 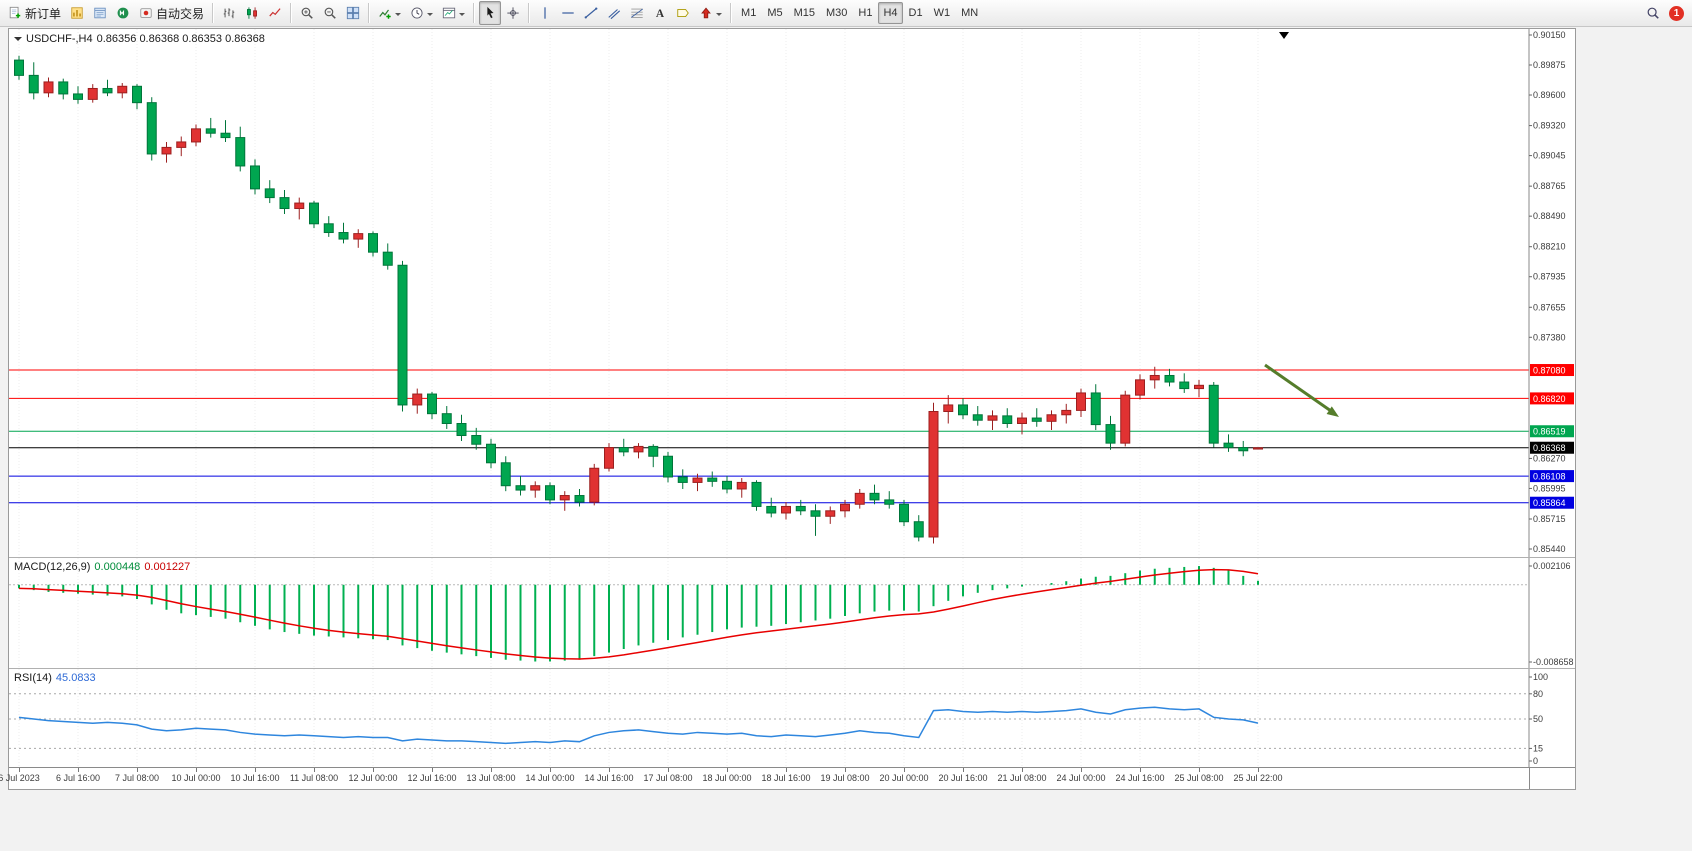 I want to click on timeframe-m15-button: M15, so click(x=804, y=13).